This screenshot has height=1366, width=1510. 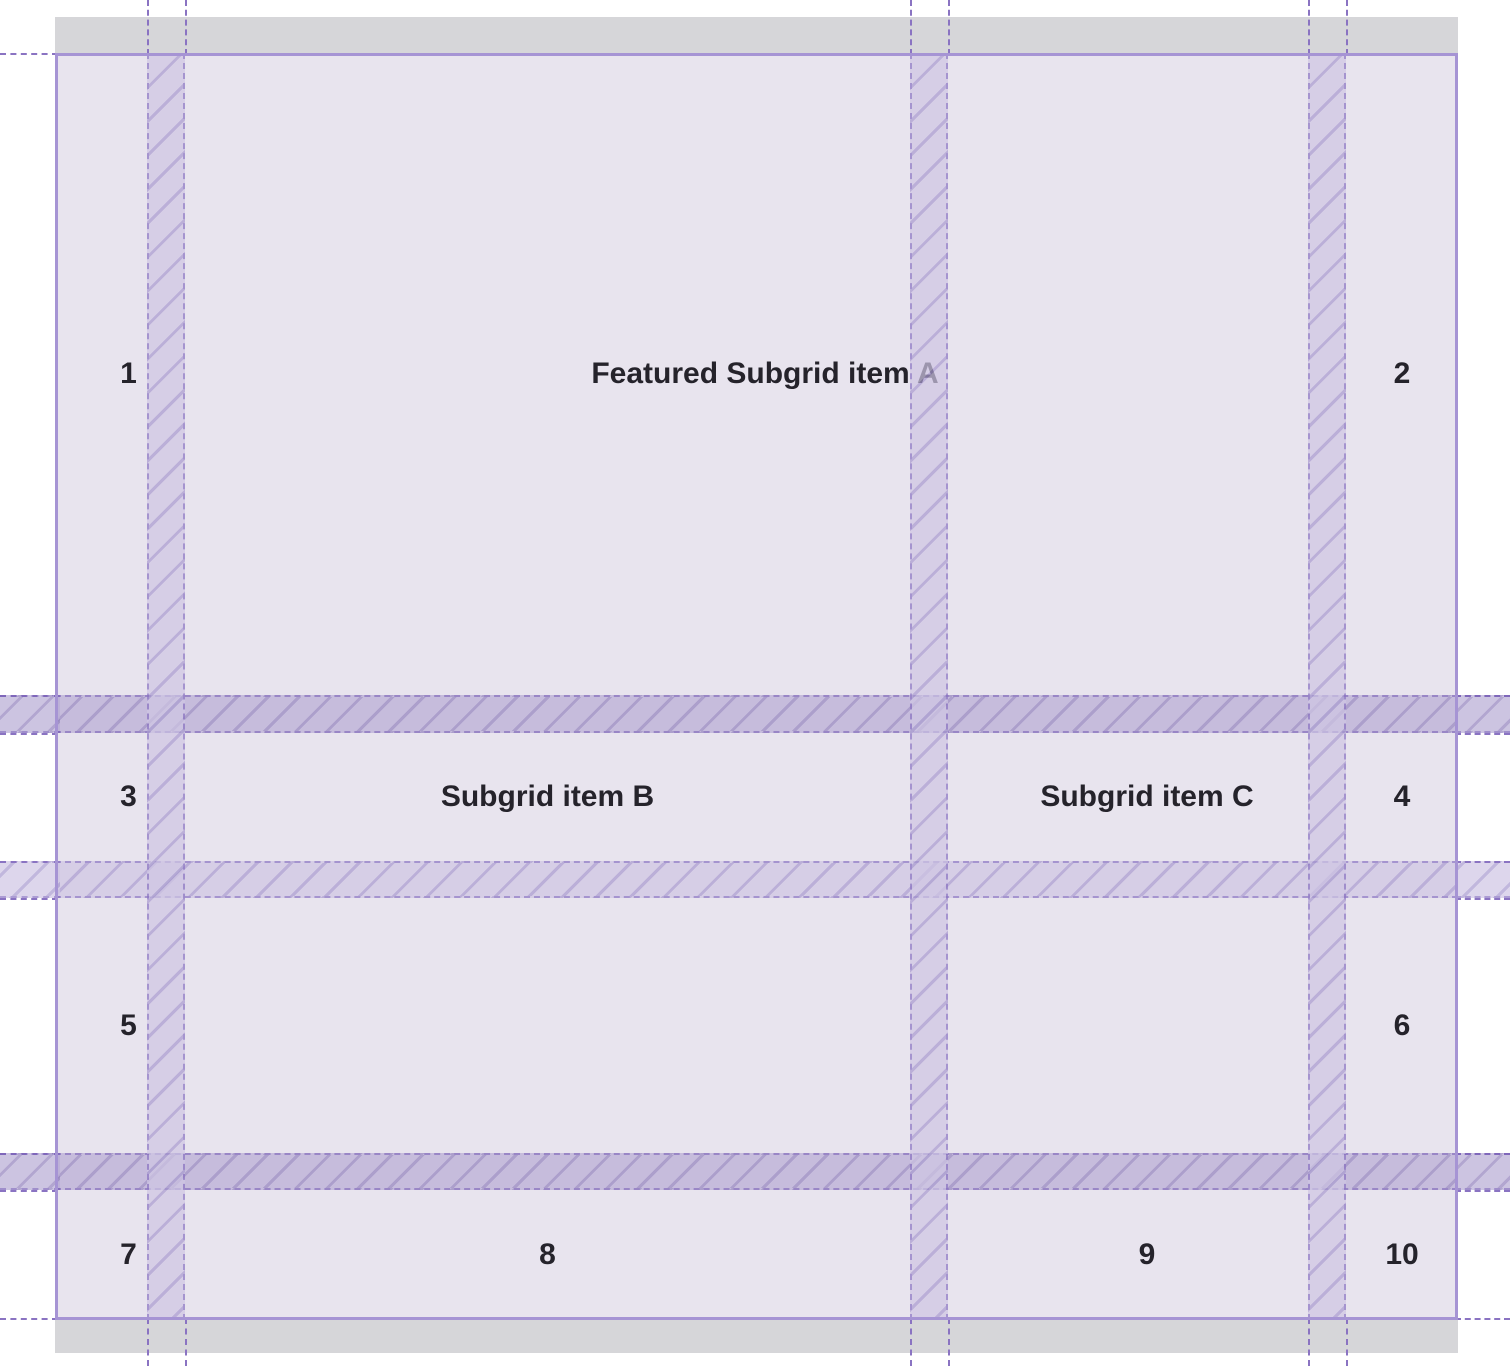 I want to click on grid-cell-4-label: 4, so click(x=1402, y=796).